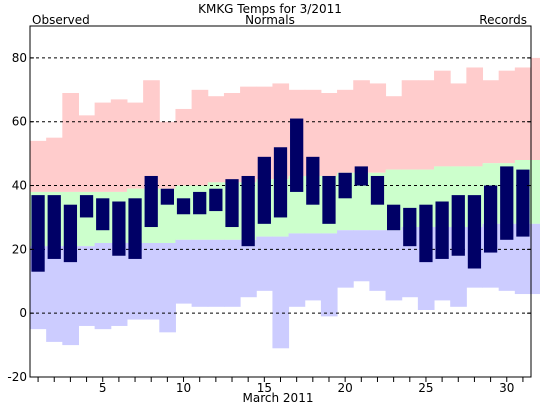 The image size is (540, 406). What do you see at coordinates (264, 388) in the screenshot?
I see `x-tick-label: 15` at bounding box center [264, 388].